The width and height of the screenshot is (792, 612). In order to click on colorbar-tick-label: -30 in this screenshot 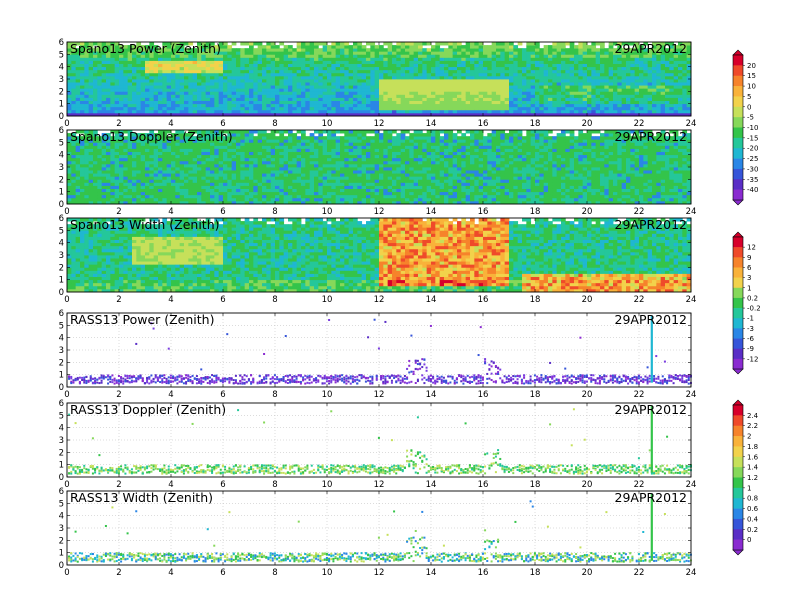, I will do `click(752, 169)`.